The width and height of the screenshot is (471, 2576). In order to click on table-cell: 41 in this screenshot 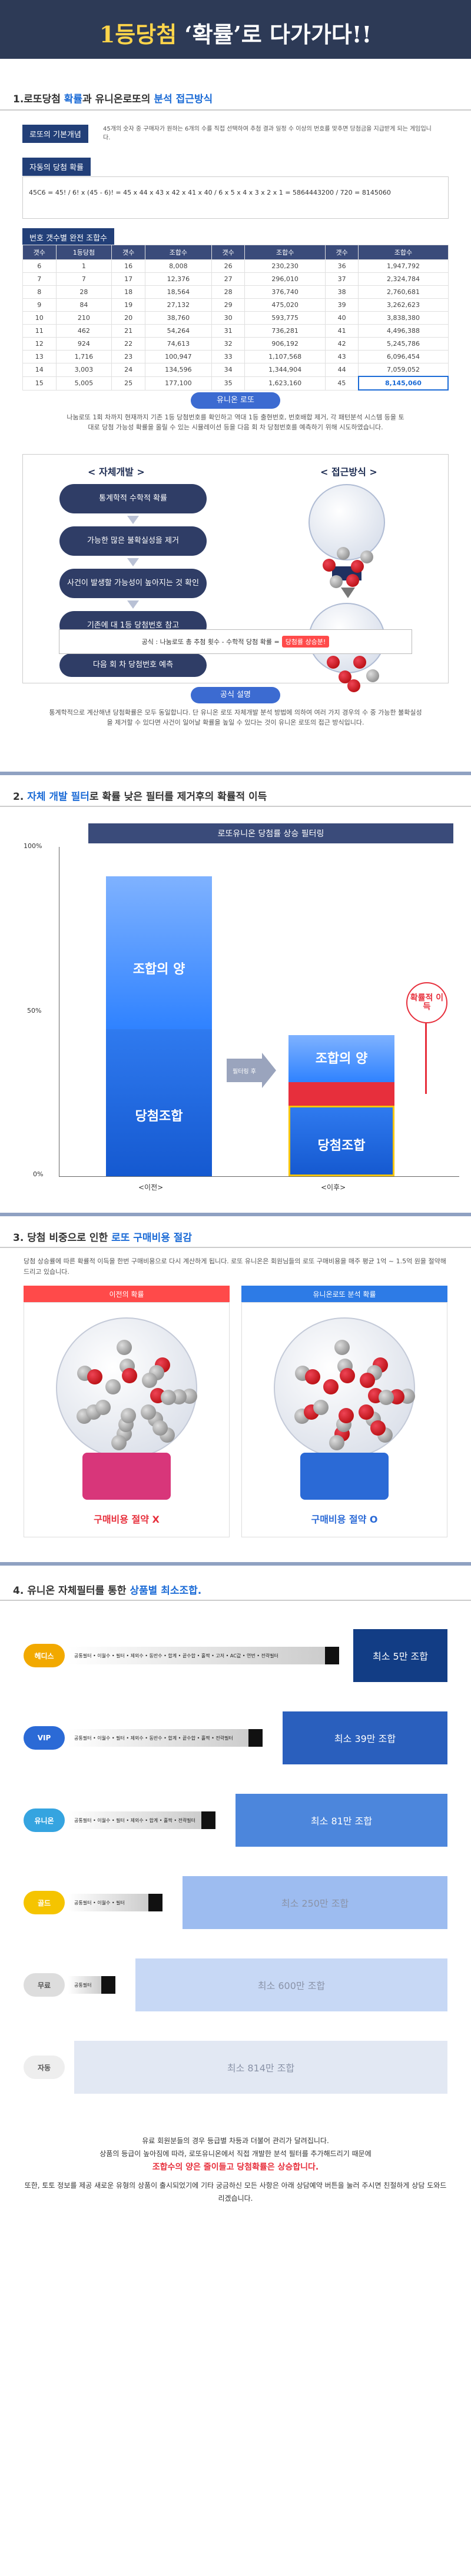, I will do `click(341, 331)`.